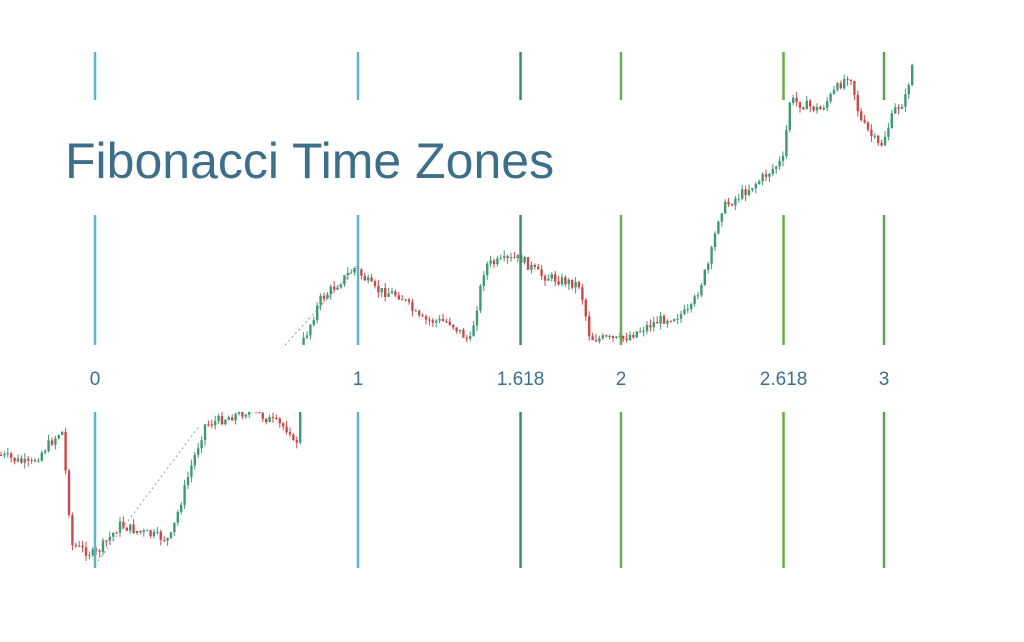 This screenshot has height=642, width=1024. Describe the element at coordinates (95, 379) in the screenshot. I see `zone-label: 0` at that location.